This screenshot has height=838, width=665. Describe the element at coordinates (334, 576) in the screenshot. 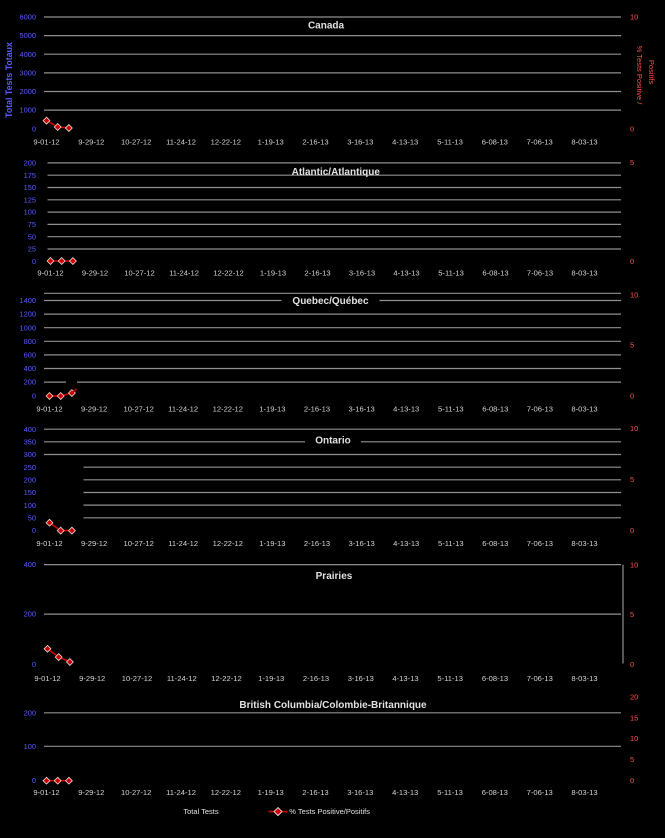

I see `svg-text: Prairies` at that location.